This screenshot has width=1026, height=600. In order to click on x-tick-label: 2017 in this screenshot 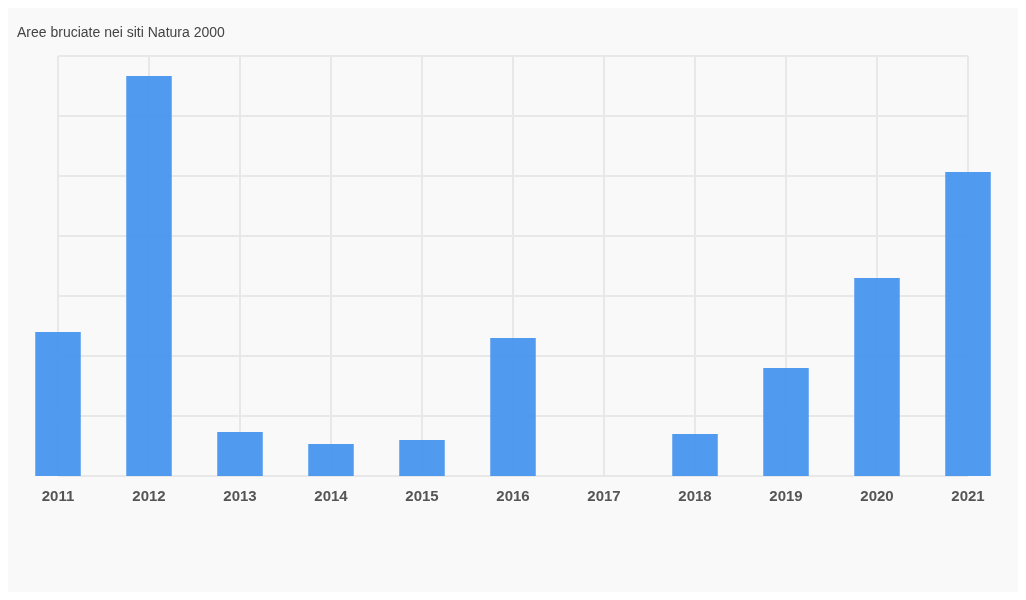, I will do `click(604, 495)`.